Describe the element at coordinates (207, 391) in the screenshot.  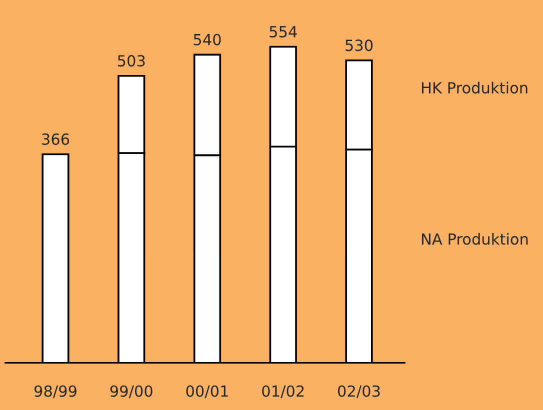
I see `x-tick-label: 00/01` at that location.